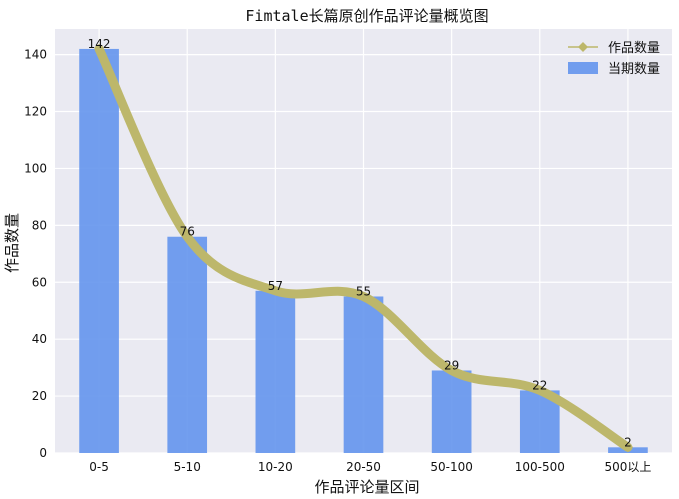 This screenshot has height=499, width=679. I want to click on data-label: 142, so click(99, 44).